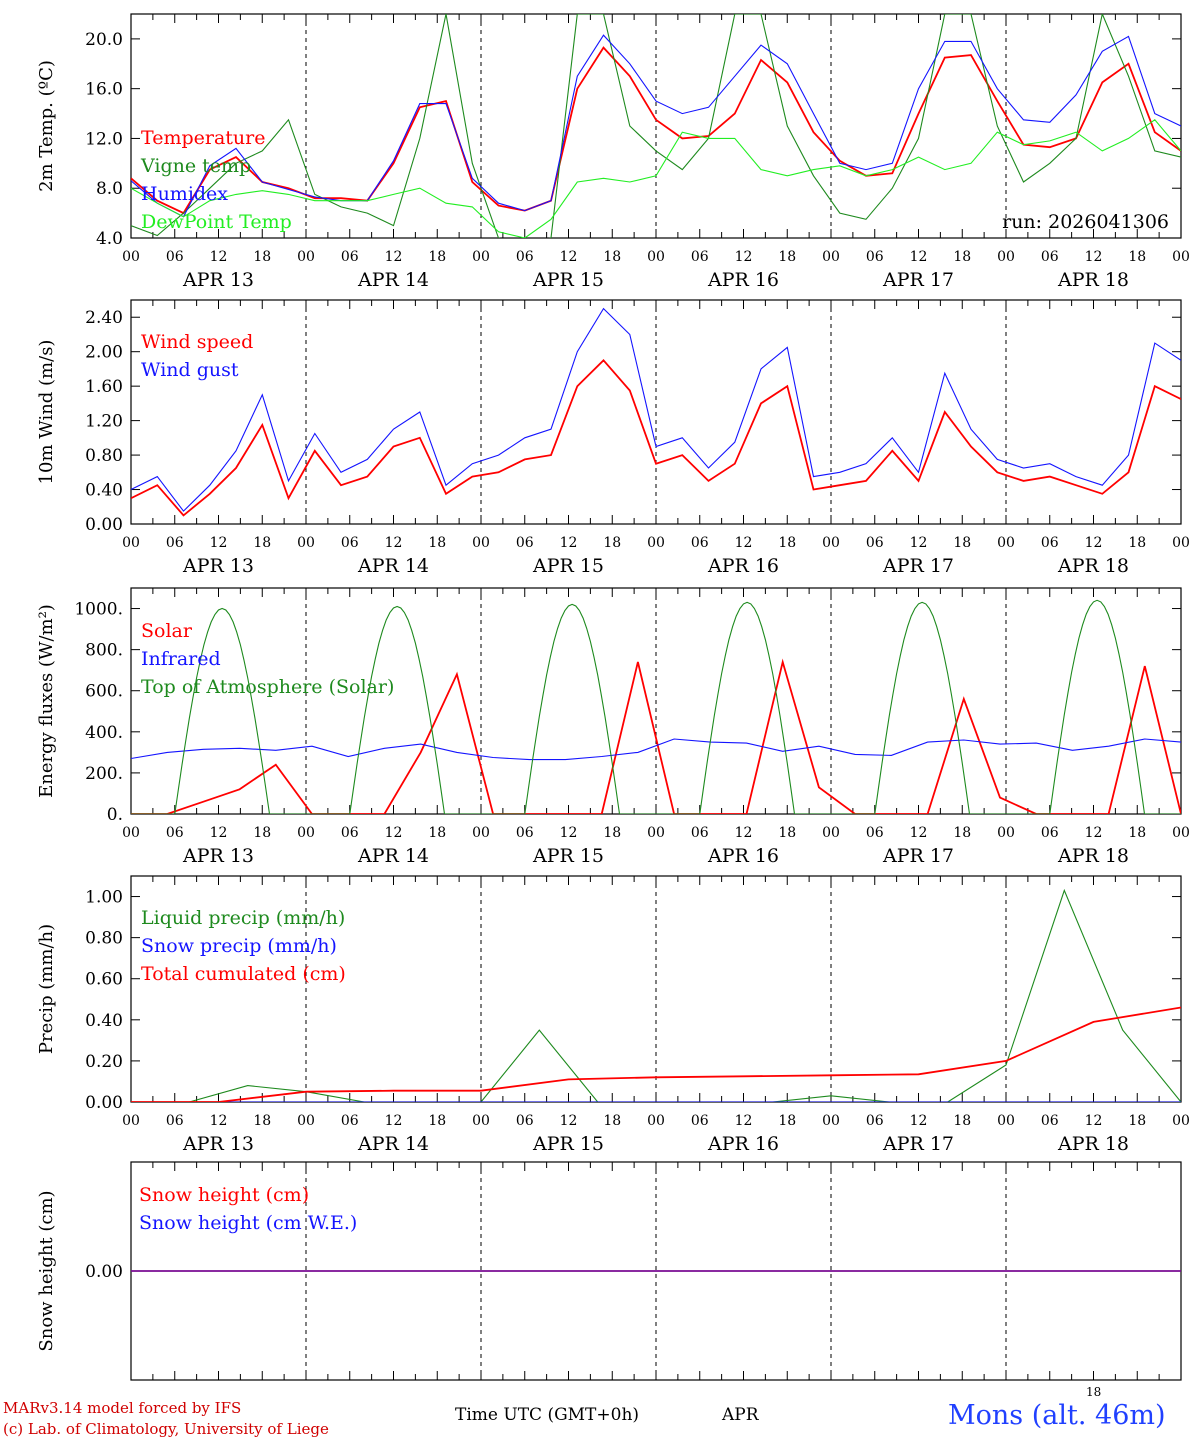 This screenshot has width=1194, height=1440. What do you see at coordinates (104, 1062) in the screenshot?
I see `y-tick-label: 0.20` at bounding box center [104, 1062].